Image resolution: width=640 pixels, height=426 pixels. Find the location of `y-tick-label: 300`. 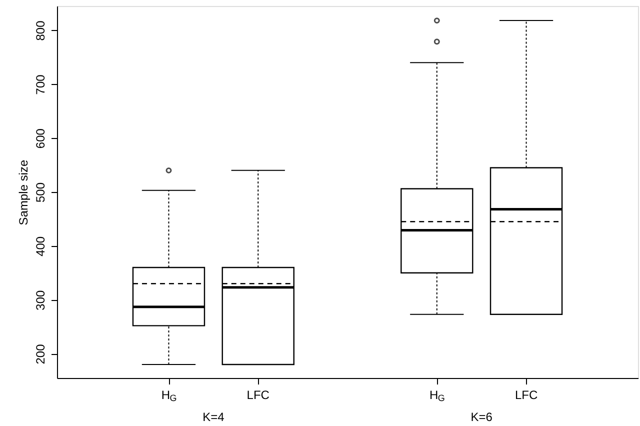

y-tick-label: 300 is located at coordinates (41, 300).